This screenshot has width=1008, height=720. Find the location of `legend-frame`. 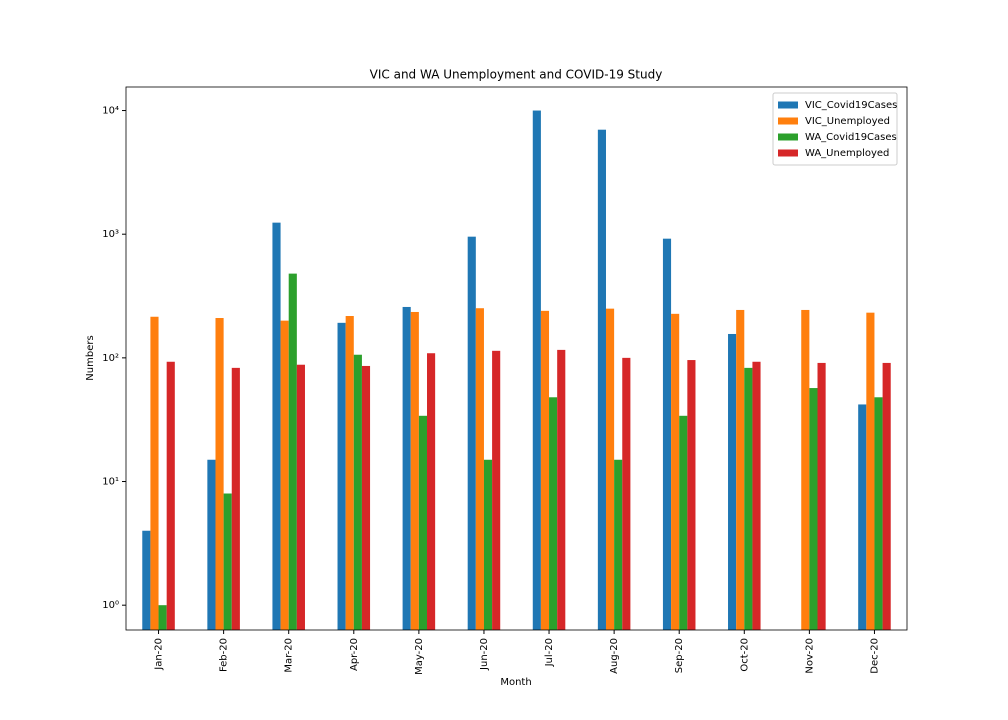

legend-frame is located at coordinates (835, 129).